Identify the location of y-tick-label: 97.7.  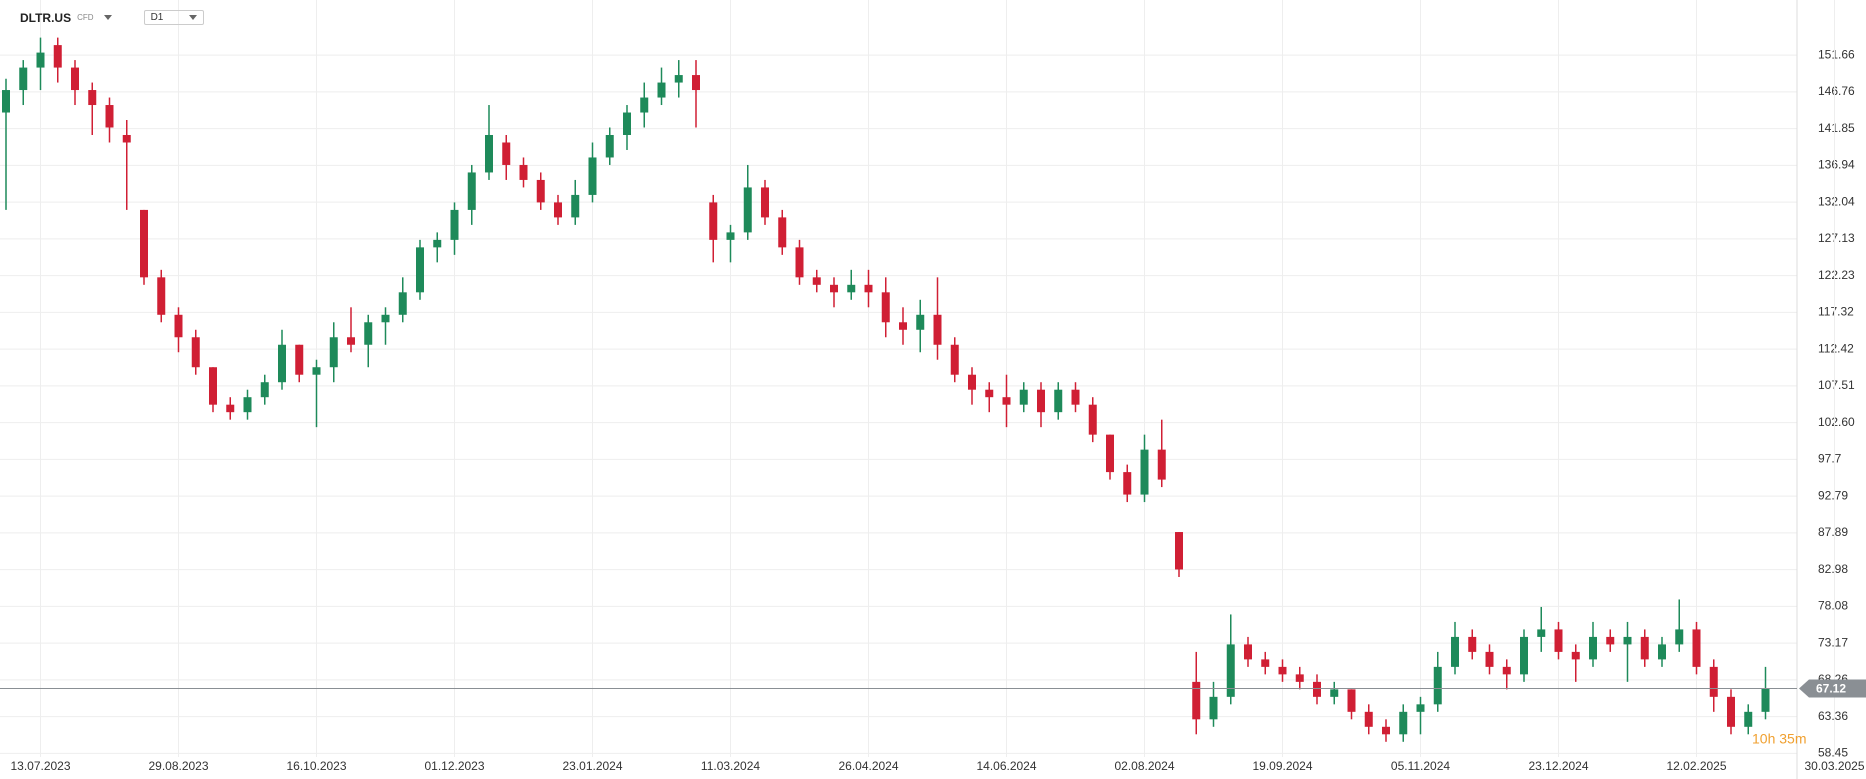
(1830, 459).